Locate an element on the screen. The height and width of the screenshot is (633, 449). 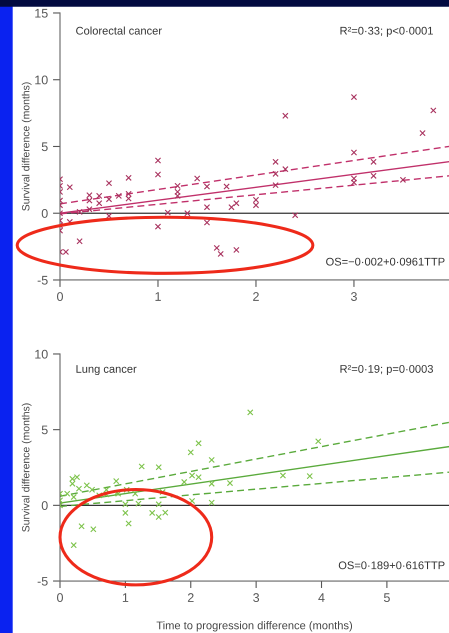
annotation: R²=0·33; p<0·0001 is located at coordinates (386, 31).